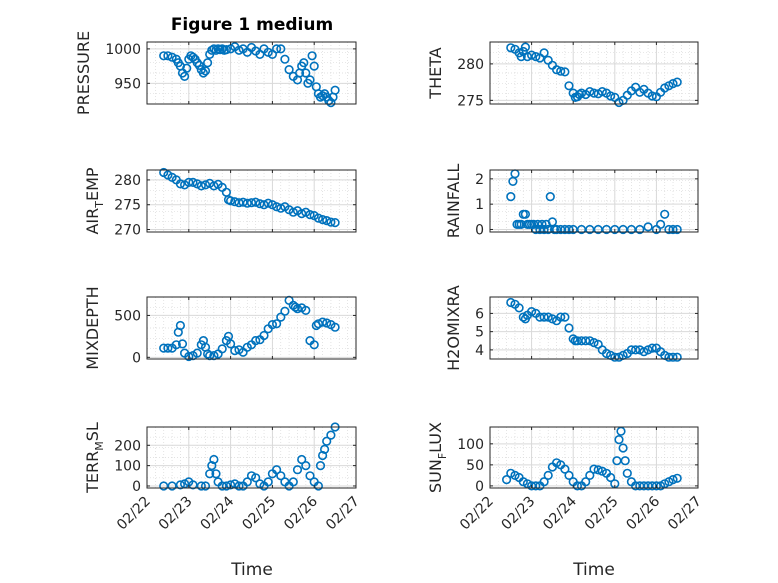  What do you see at coordinates (453, 328) in the screenshot?
I see `y-axis-label: H2OMIXRA` at bounding box center [453, 328].